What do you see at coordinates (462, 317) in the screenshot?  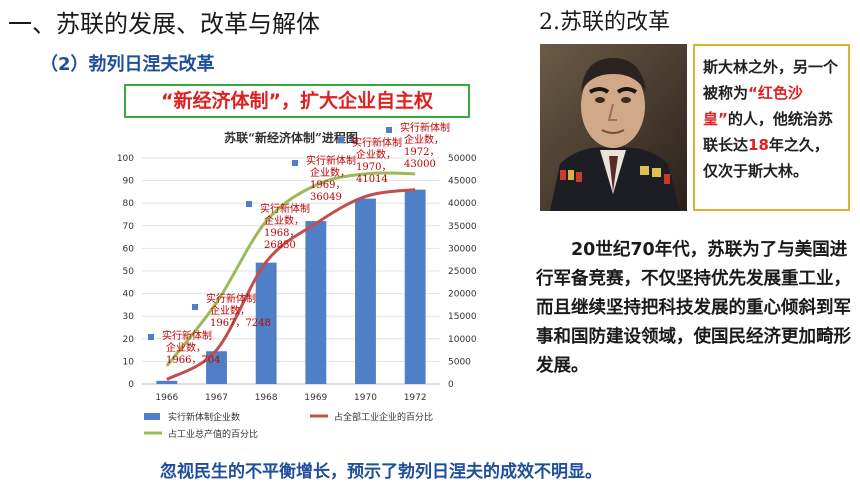 I see `right-axis-tick: 15000` at bounding box center [462, 317].